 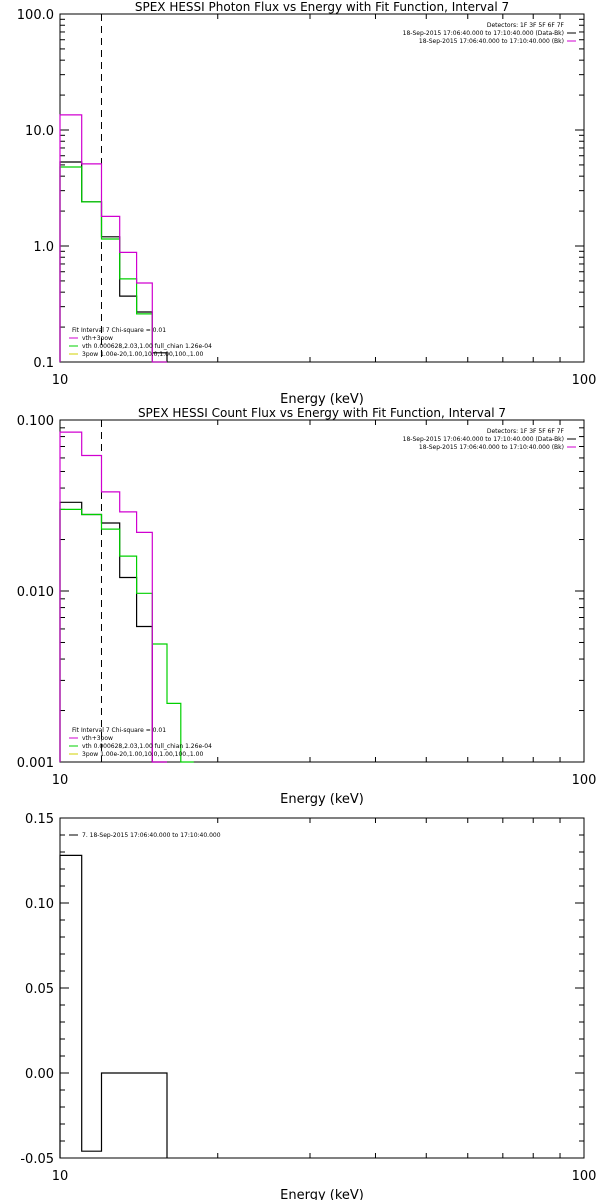 What do you see at coordinates (35, 592) in the screenshot?
I see `y-tick-label: 0.010` at bounding box center [35, 592].